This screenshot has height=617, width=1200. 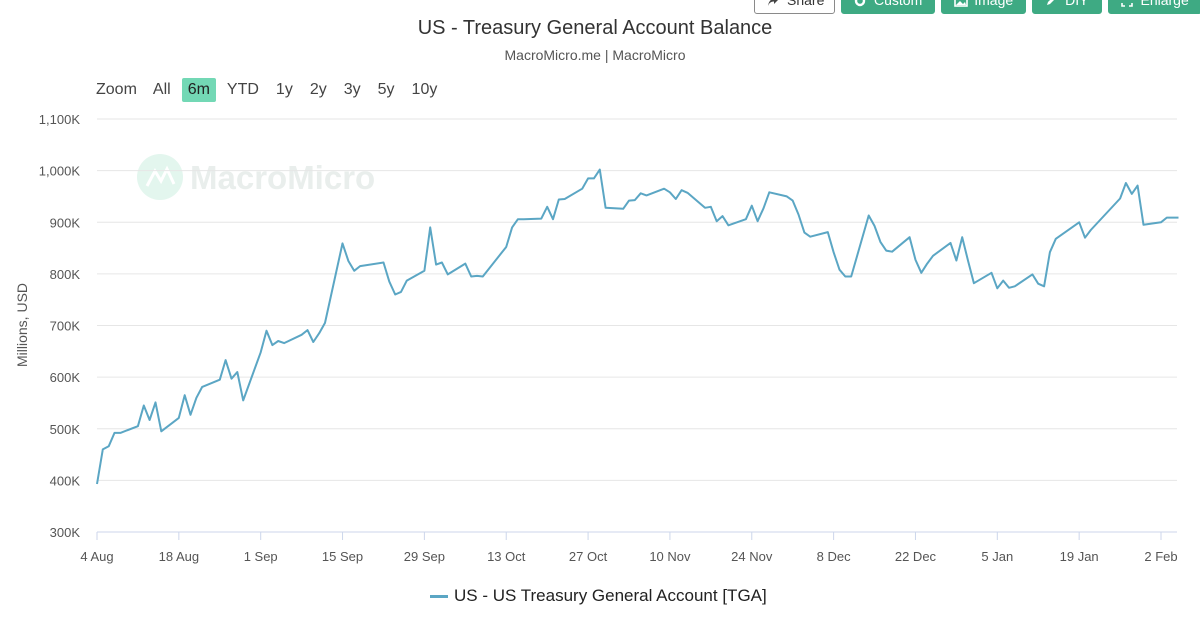 I want to click on y-tick-label: 700K, so click(x=65, y=326).